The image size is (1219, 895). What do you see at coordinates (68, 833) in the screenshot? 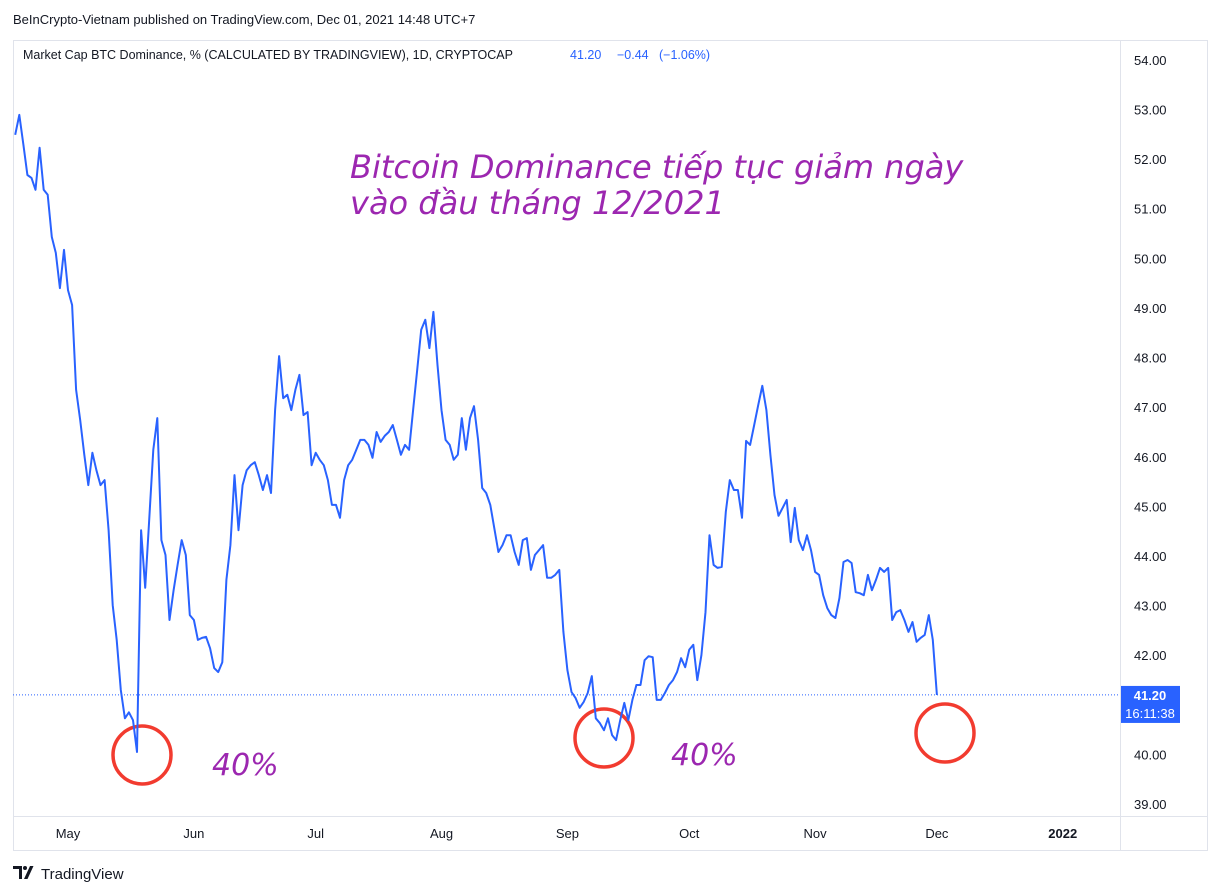
I see `x-tick-label: May` at bounding box center [68, 833].